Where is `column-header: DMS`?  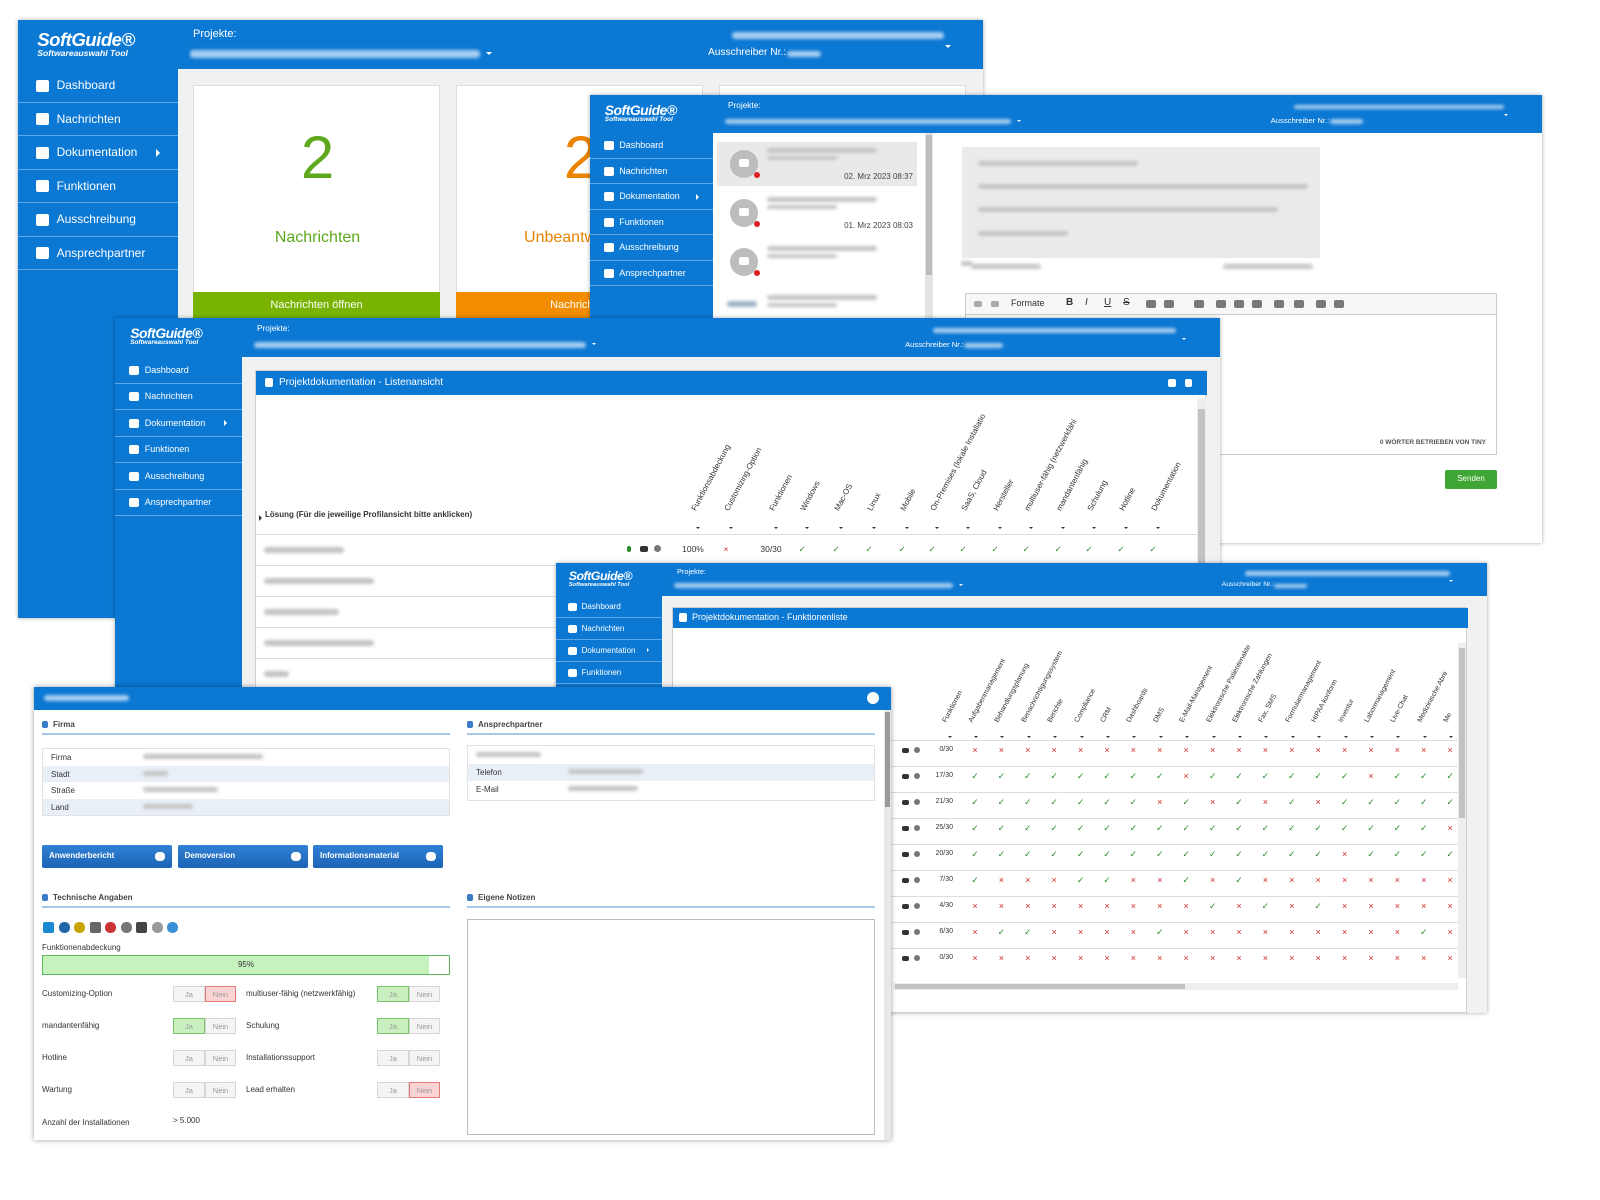
column-header: DMS is located at coordinates (1159, 715).